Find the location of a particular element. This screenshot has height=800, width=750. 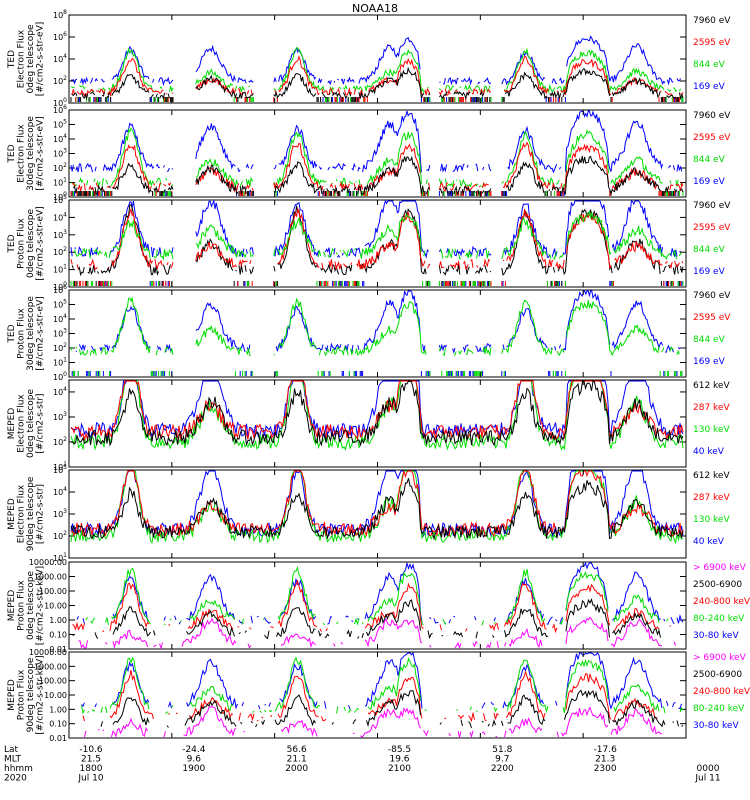

series-40-kev is located at coordinates (377, 503).